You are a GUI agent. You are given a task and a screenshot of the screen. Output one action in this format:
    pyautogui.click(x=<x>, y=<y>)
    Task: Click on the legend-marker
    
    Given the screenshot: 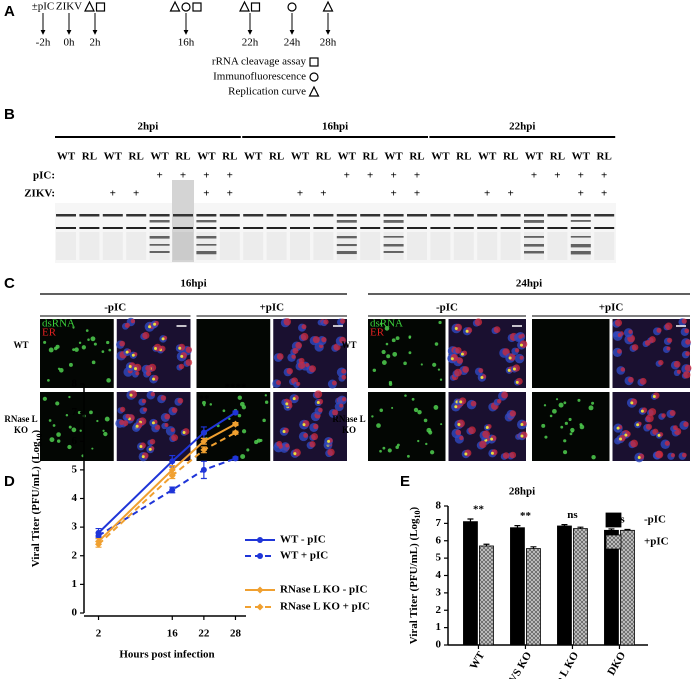 What is the action you would take?
    pyautogui.click(x=260, y=607)
    